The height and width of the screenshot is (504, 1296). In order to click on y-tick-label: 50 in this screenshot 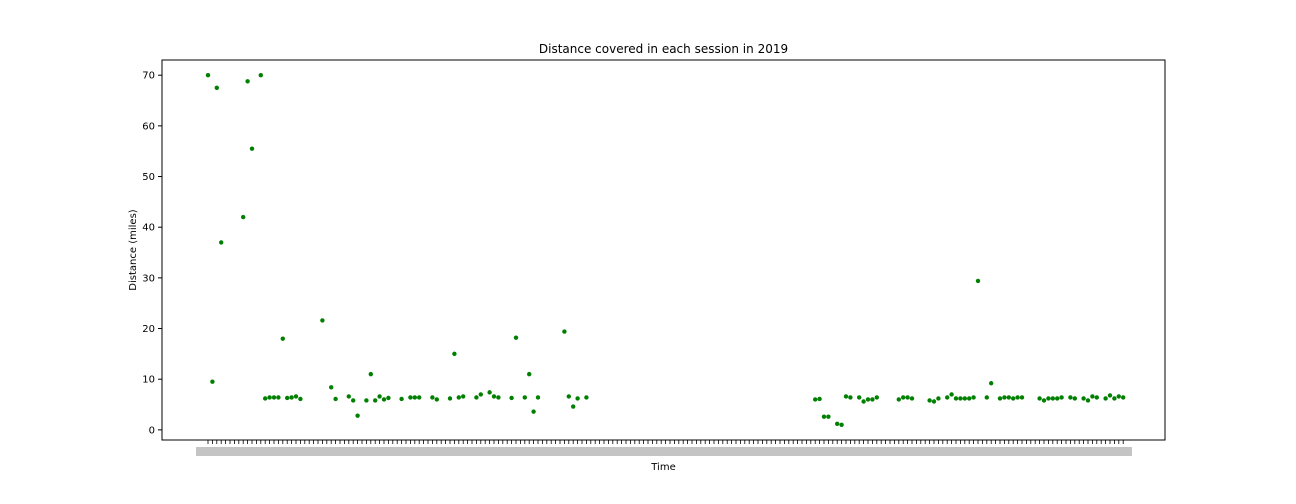, I will do `click(148, 177)`.